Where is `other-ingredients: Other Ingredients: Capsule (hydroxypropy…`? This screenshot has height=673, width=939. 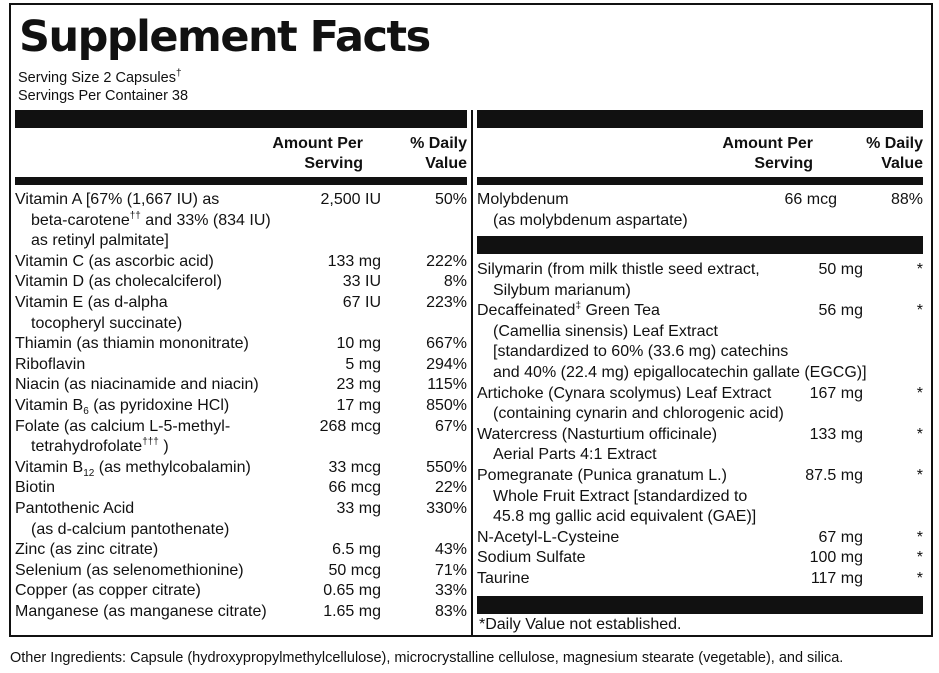 other-ingredients: Other Ingredients: Capsule (hydroxypropy… is located at coordinates (427, 658).